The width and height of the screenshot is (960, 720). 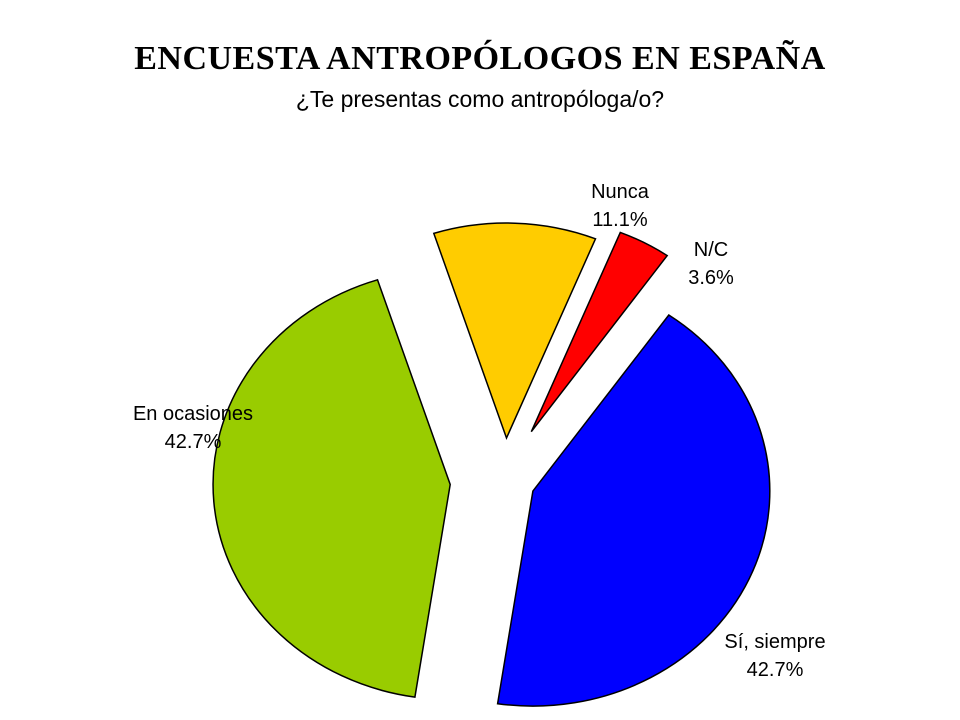 I want to click on pie-slice-en-ocasiones, so click(x=331, y=488).